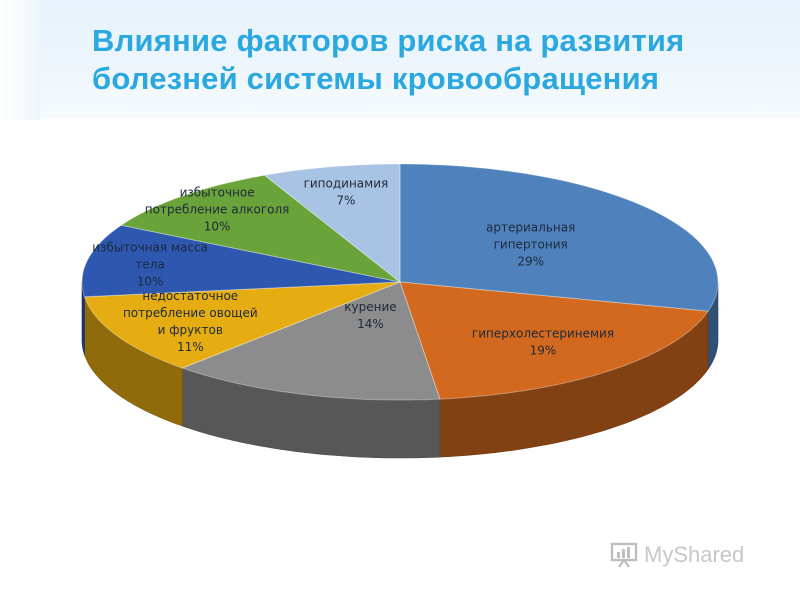 Image resolution: width=800 pixels, height=600 pixels. What do you see at coordinates (543, 351) in the screenshot?
I see `data-label-line: 19%` at bounding box center [543, 351].